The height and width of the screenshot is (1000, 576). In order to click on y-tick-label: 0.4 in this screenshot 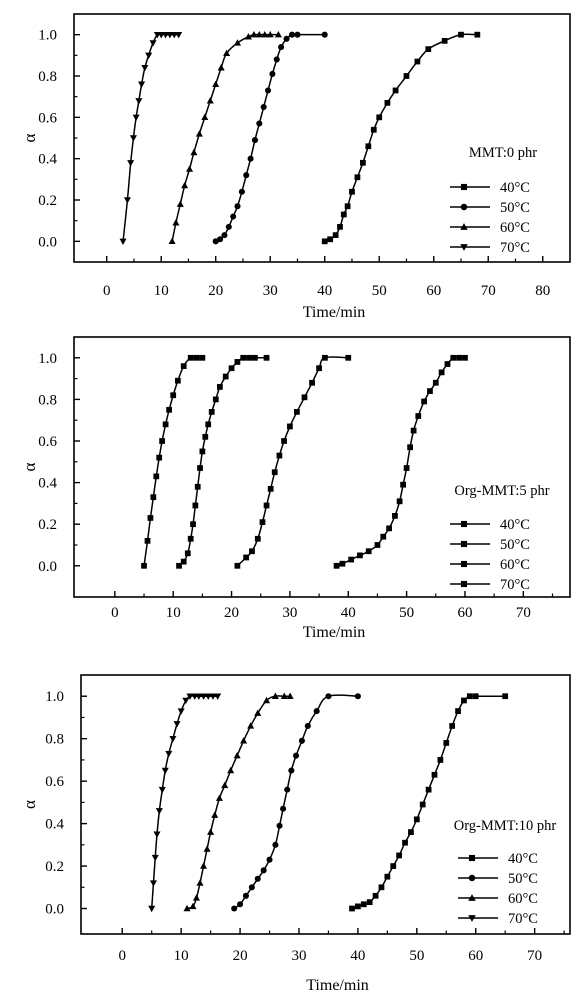, I will do `click(47, 160)`.